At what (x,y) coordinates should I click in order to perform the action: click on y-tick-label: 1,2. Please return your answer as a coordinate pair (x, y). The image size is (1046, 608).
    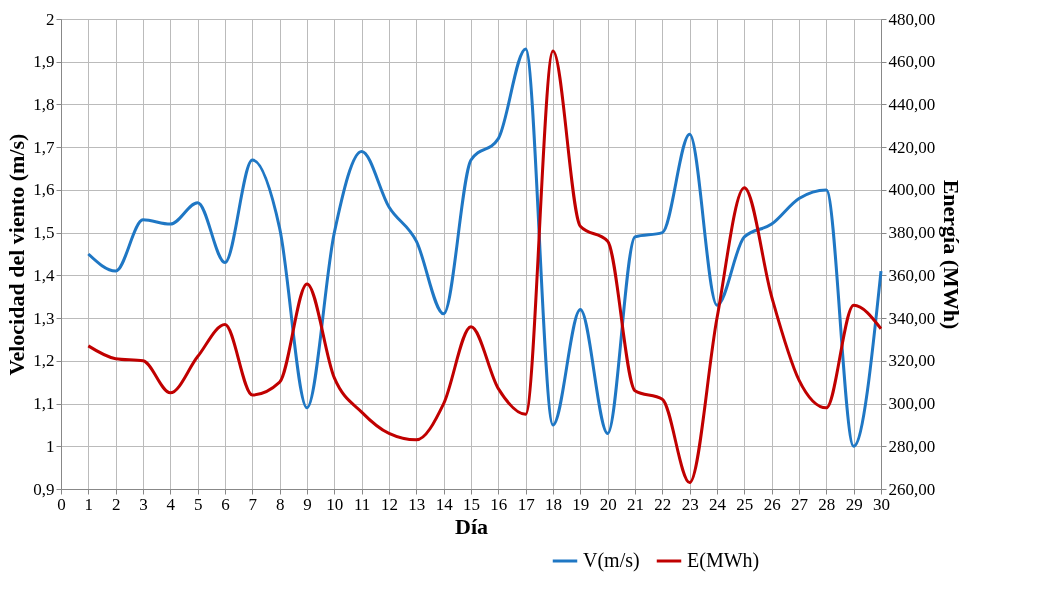
    Looking at the image, I should click on (44, 361).